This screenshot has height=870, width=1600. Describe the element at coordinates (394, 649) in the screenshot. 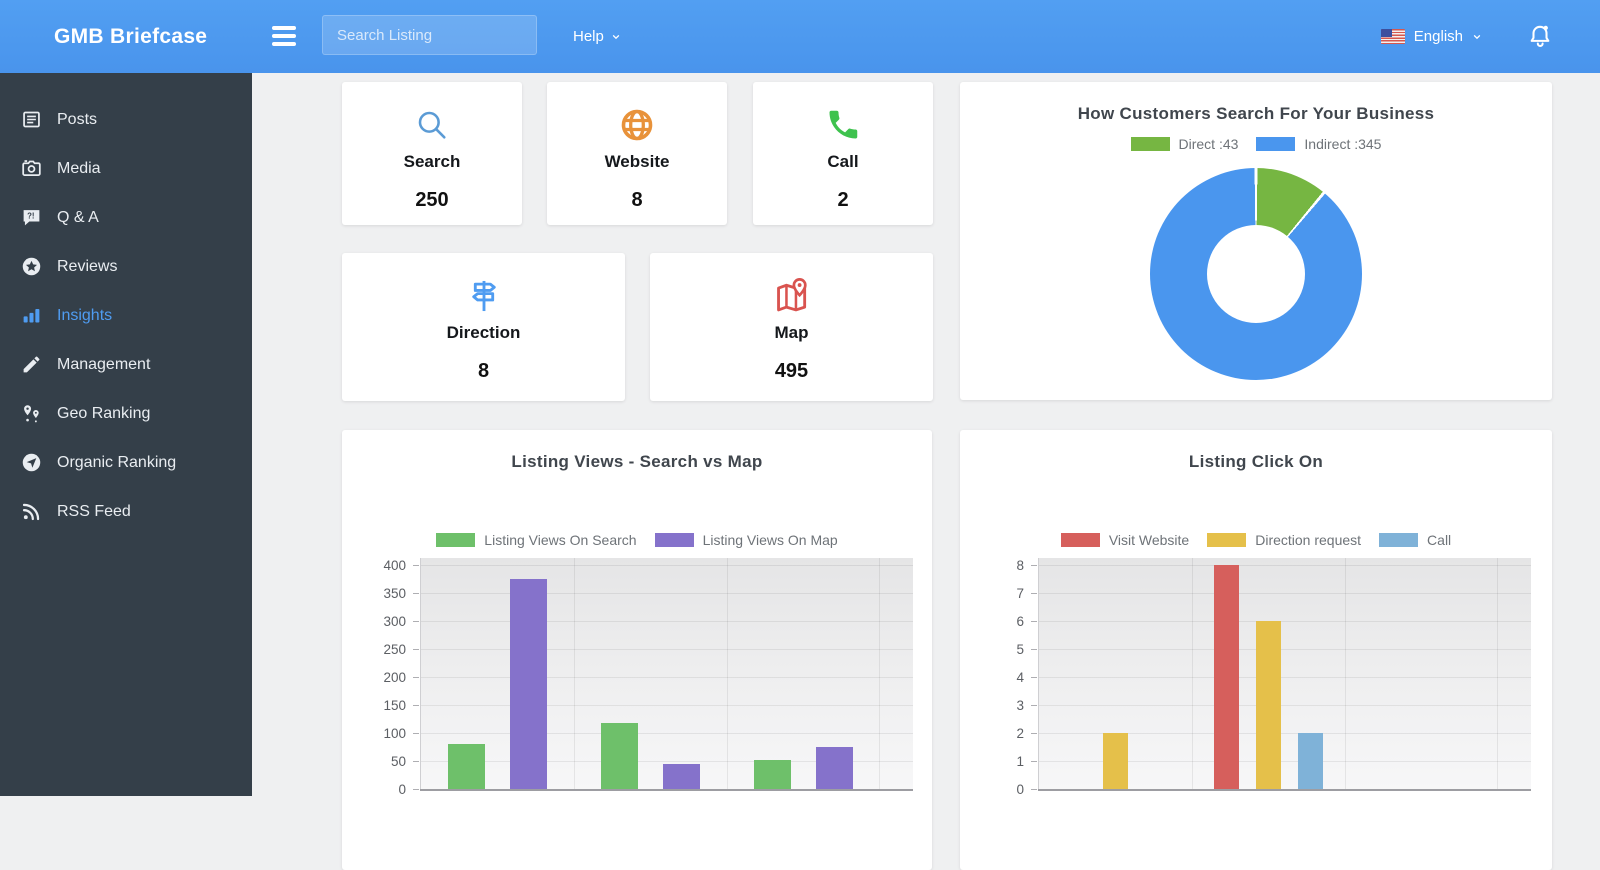

I see `y-tick-label: 250` at that location.